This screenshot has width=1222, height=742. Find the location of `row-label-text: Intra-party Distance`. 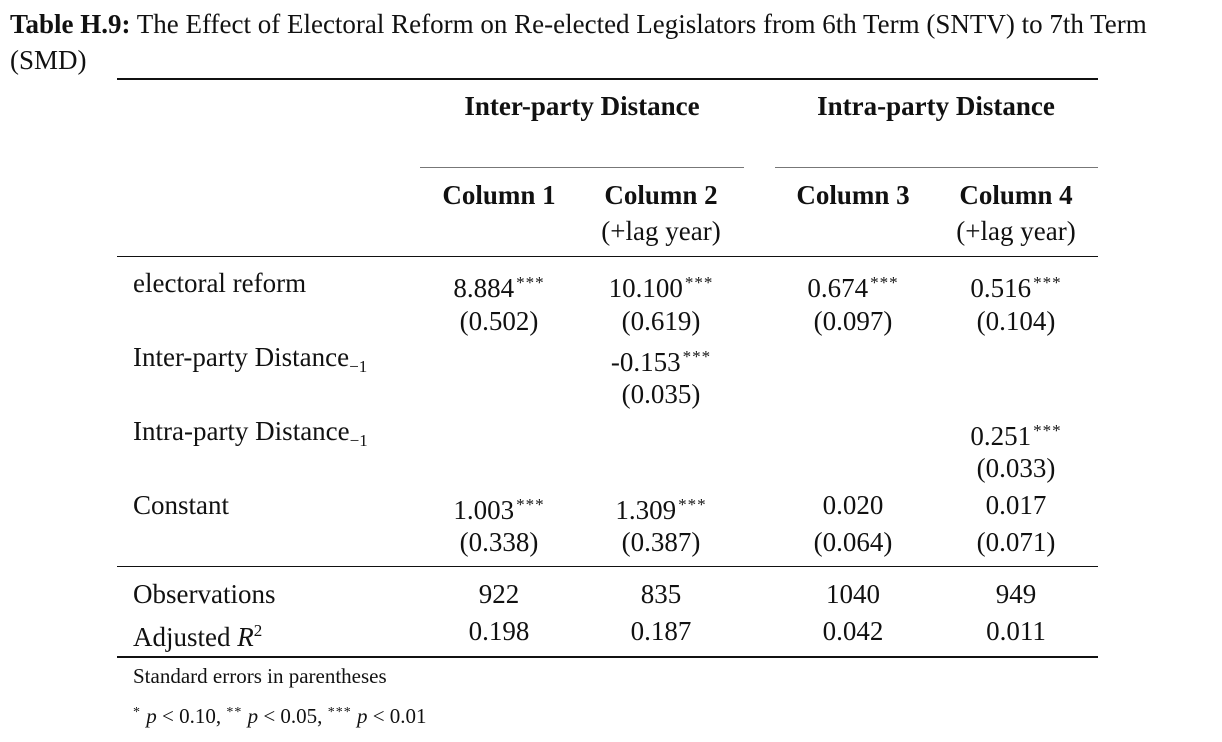

row-label-text: Intra-party Distance is located at coordinates (241, 431).